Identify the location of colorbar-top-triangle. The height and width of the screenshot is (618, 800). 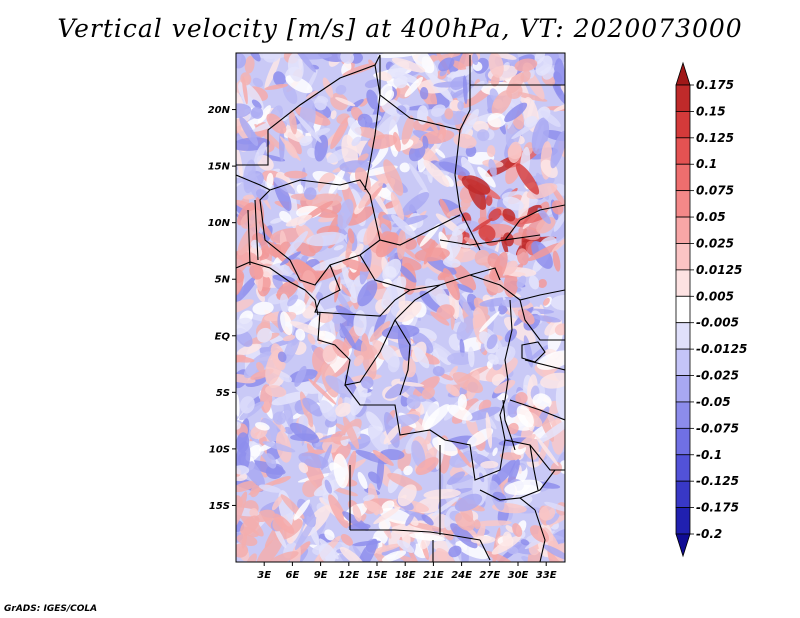
(683, 73).